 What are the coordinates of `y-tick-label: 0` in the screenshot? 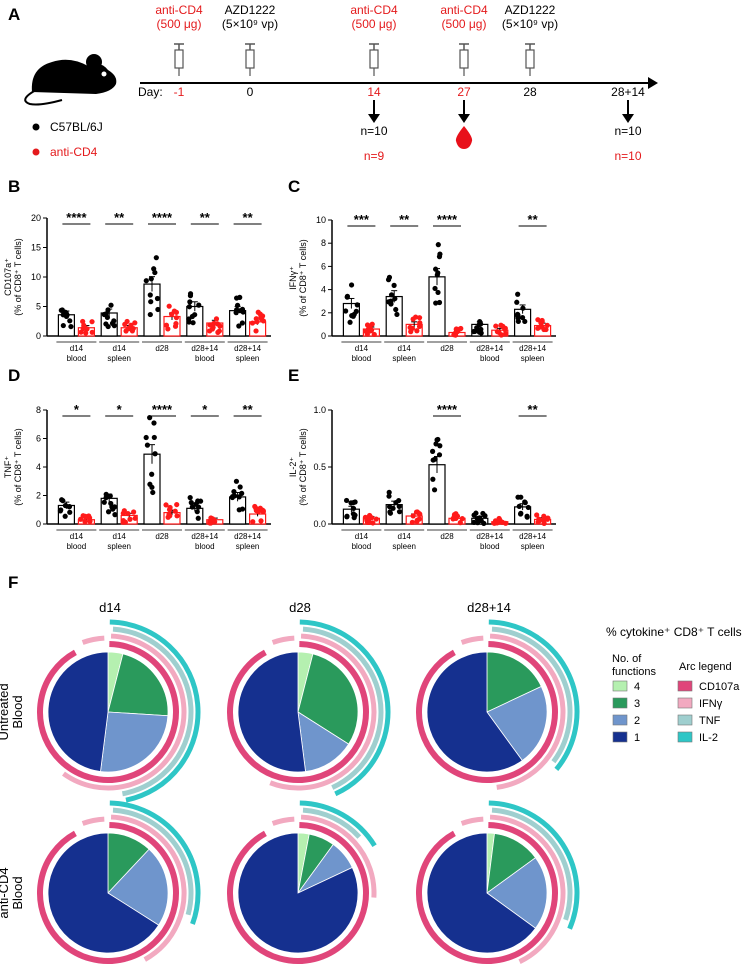 It's located at (38, 524).